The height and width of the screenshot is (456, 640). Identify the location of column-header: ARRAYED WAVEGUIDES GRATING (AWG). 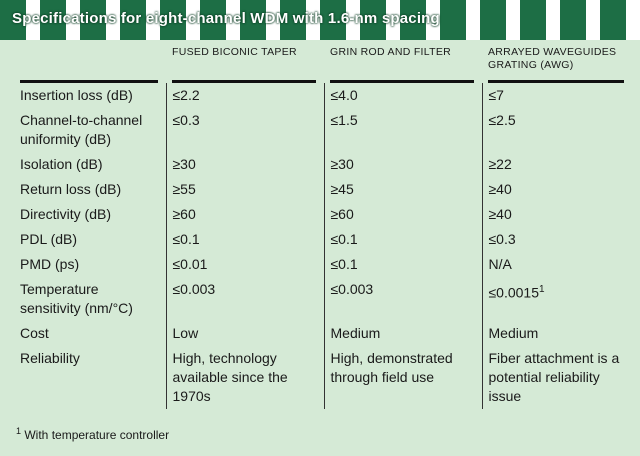
(557, 64).